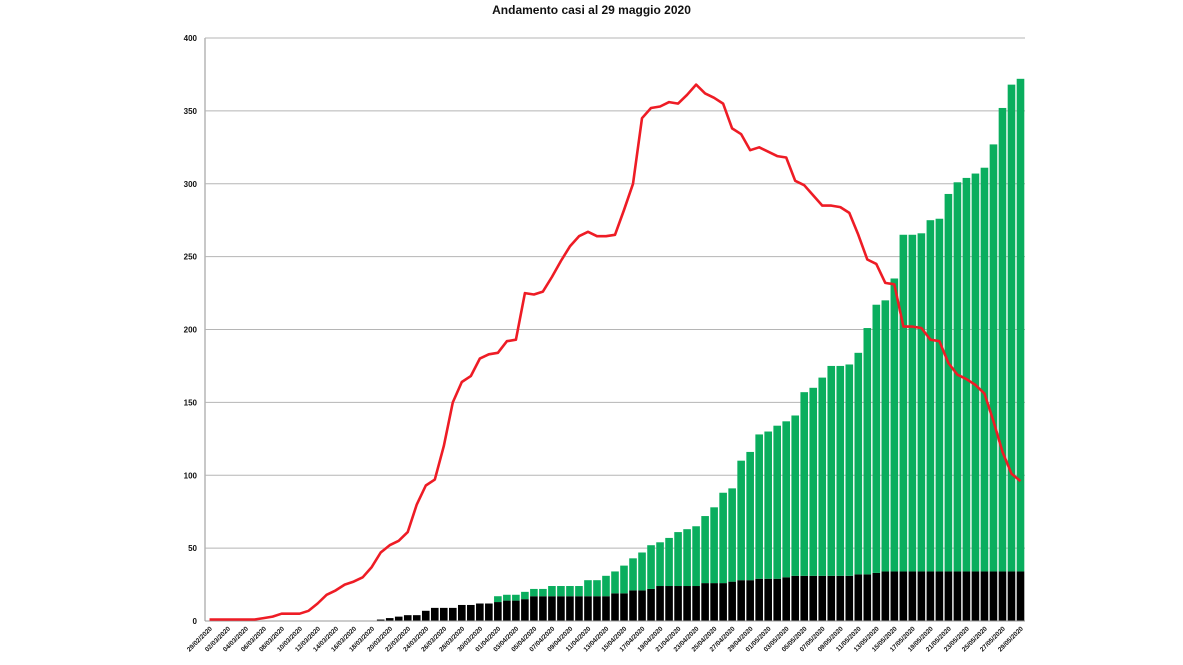 Image resolution: width=1183 pixels, height=665 pixels. What do you see at coordinates (591, 10) in the screenshot?
I see `chart-title: Andamento casi al 29 maggio 2020` at bounding box center [591, 10].